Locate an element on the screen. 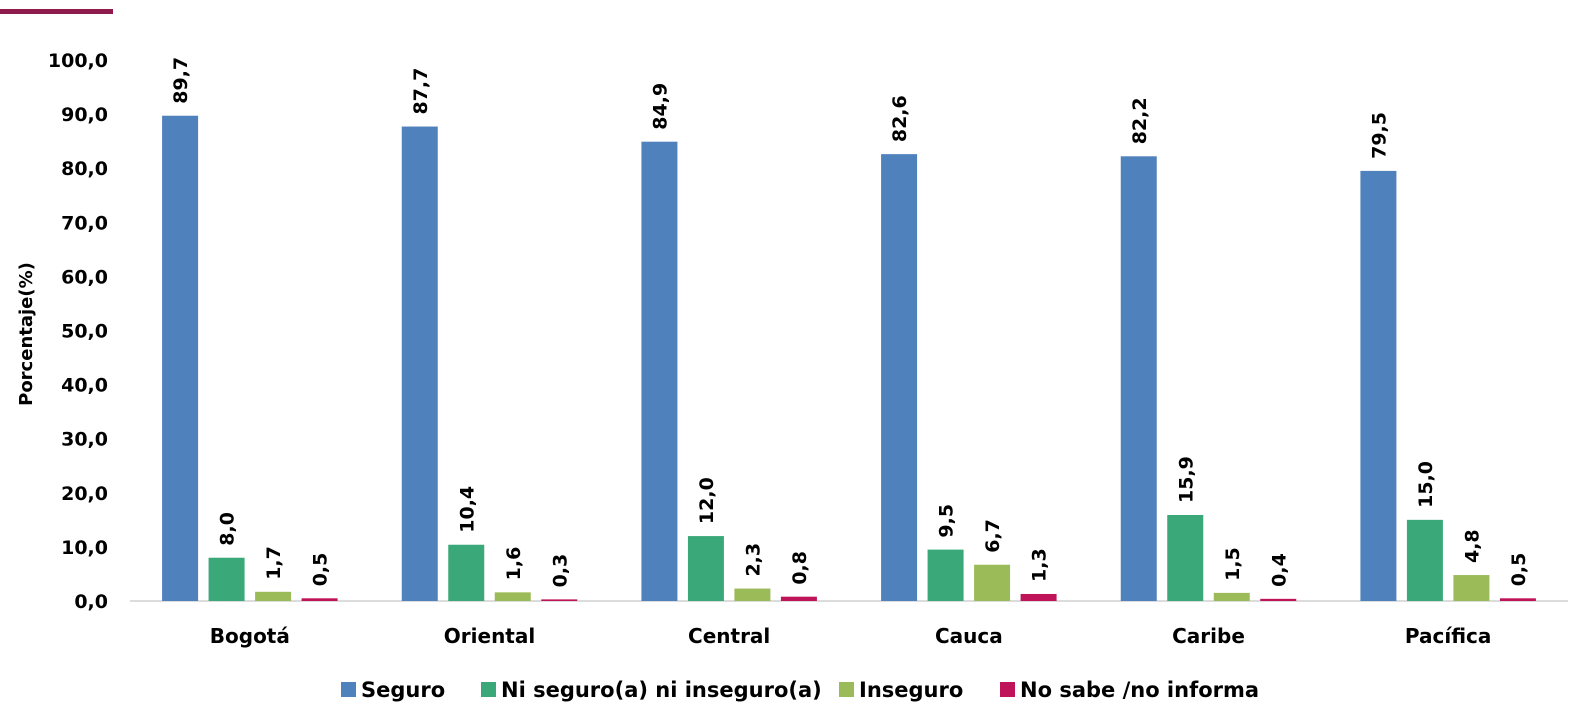  data-label: 10,4 is located at coordinates (467, 509).